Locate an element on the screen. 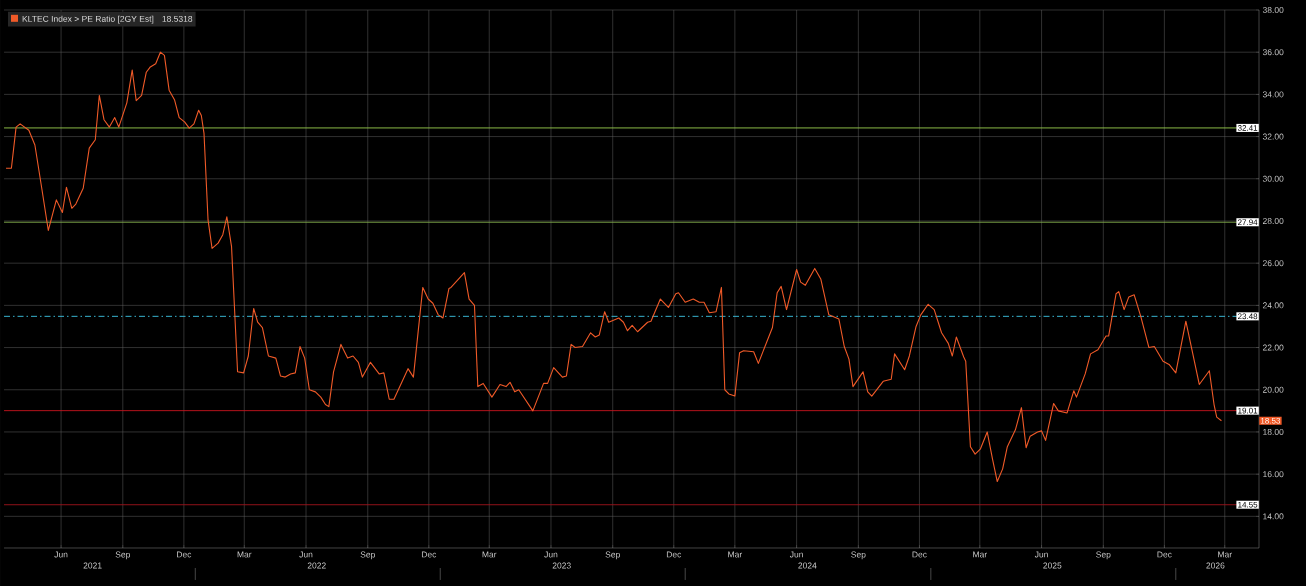 The image size is (1306, 586). ref-line-label: 23.48 is located at coordinates (1248, 316).